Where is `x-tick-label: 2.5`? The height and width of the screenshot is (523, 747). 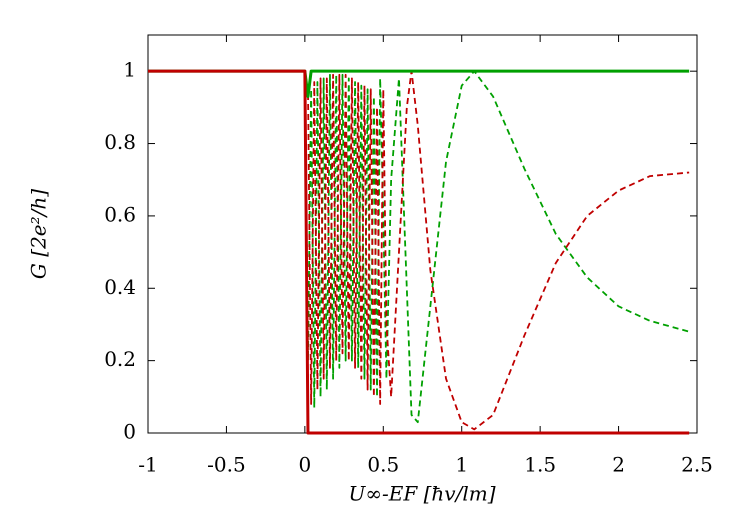 x-tick-label: 2.5 is located at coordinates (697, 465).